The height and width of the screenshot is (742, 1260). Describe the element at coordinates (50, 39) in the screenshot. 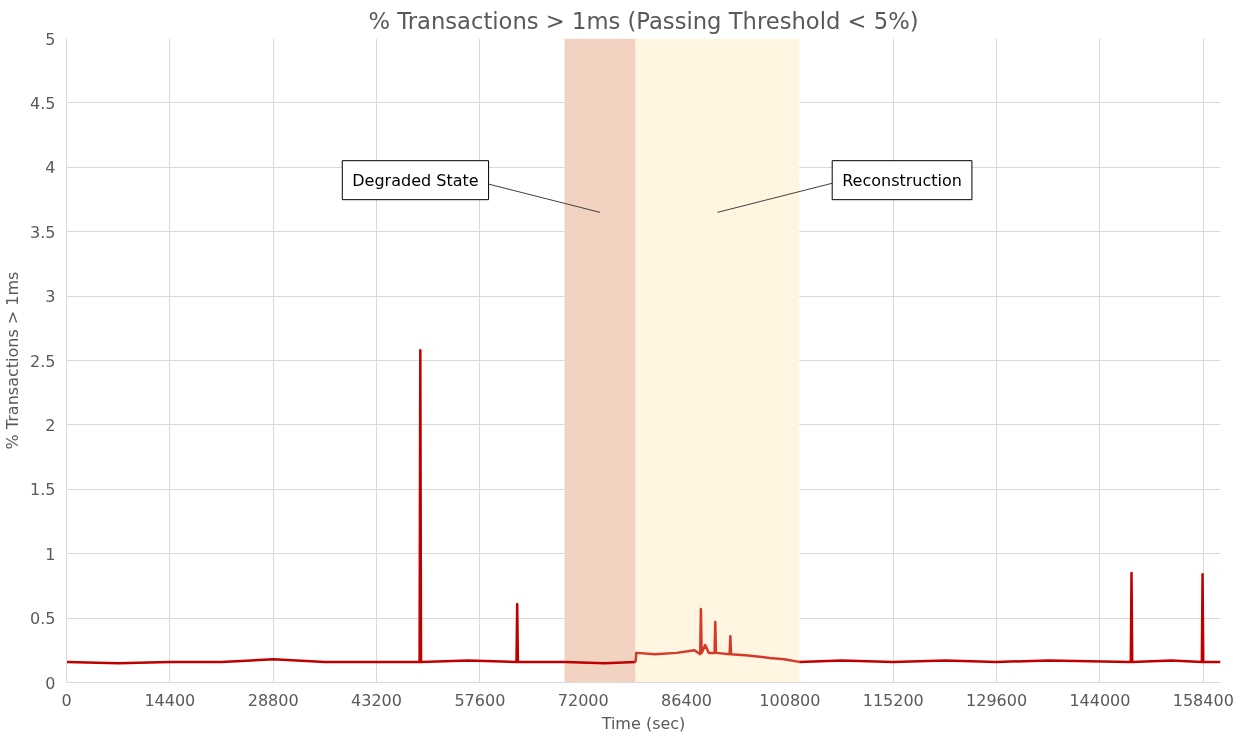

I see `y-tick-label: 5` at that location.